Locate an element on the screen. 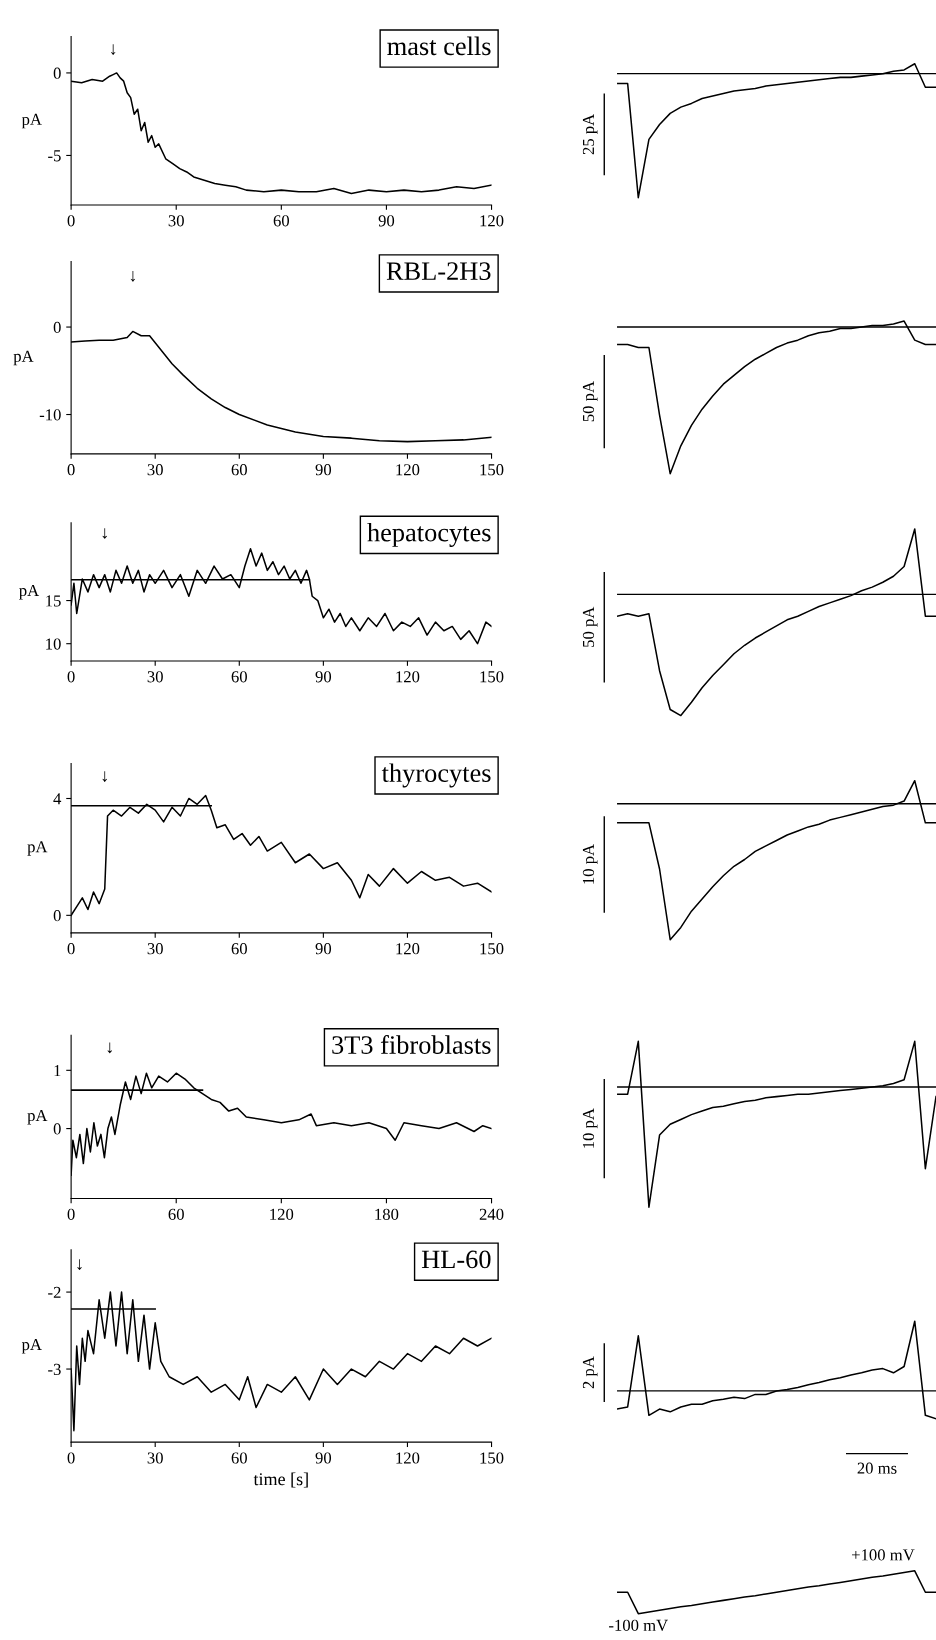 This screenshot has width=936, height=1640. chart-title: thyrocytes is located at coordinates (436, 775).